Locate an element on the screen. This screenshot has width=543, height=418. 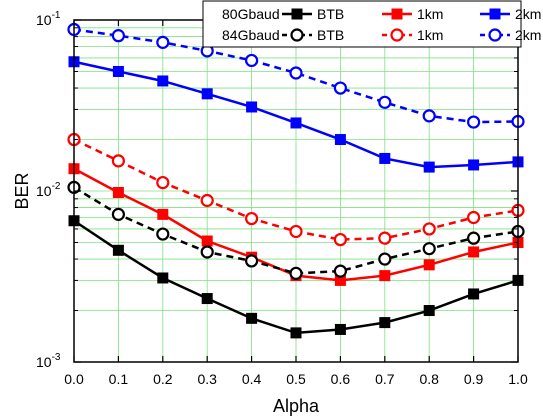
legend-box is located at coordinates (362, 24).